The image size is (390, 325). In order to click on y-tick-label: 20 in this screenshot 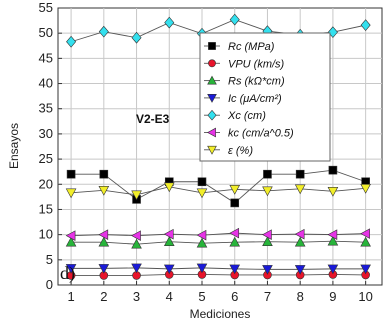, I will do `click(46, 183)`.